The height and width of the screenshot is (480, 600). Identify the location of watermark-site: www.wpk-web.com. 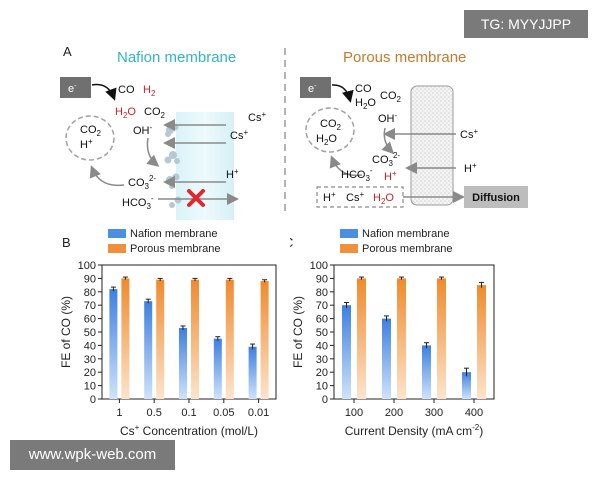
(92, 455).